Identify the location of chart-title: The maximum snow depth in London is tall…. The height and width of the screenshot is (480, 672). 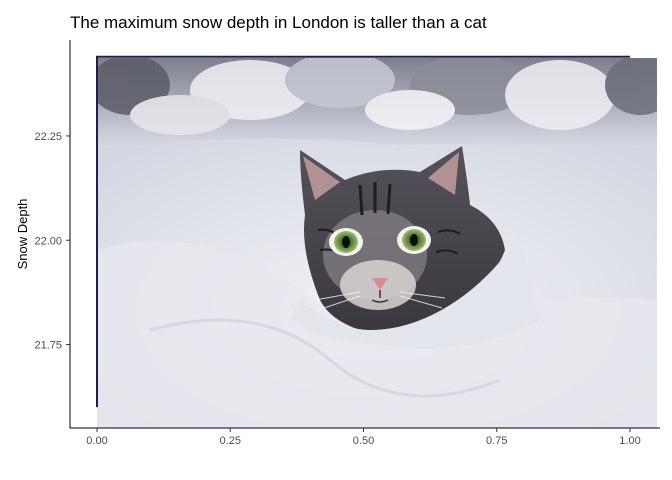
(278, 22).